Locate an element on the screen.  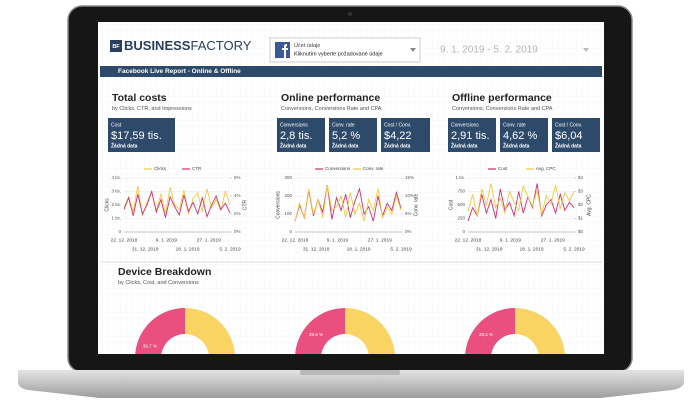
date-arrow is located at coordinates (586, 50).